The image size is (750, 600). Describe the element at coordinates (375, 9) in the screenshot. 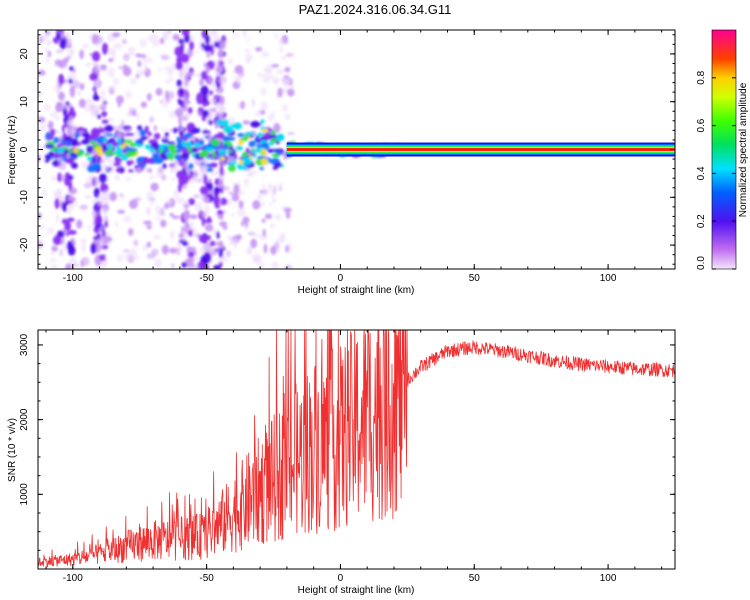

I see `chart-title: PAZ1.2024.316.06.34.G11` at that location.